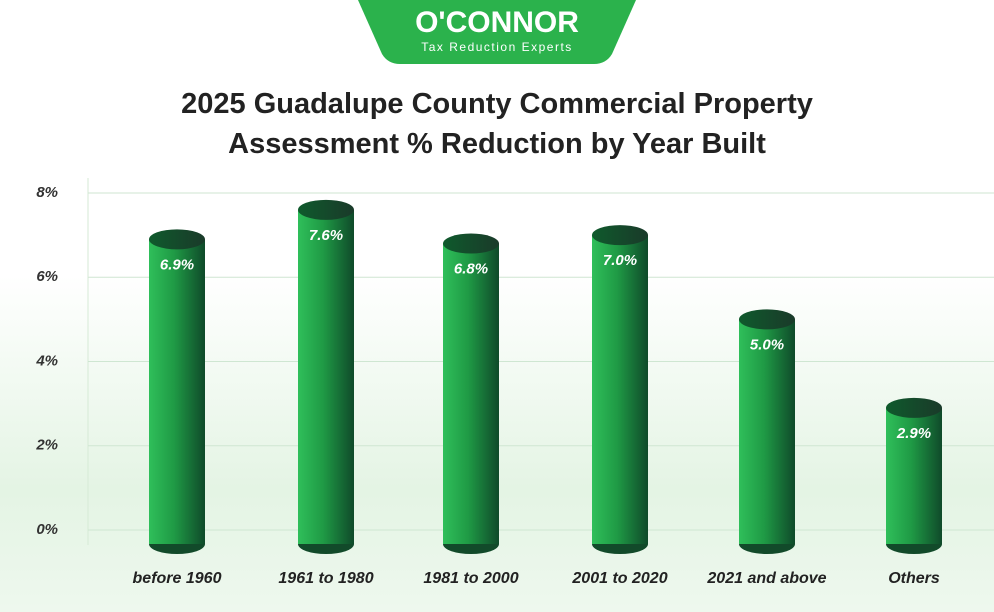  Describe the element at coordinates (177, 578) in the screenshot. I see `x-tick-label: before 1960` at that location.